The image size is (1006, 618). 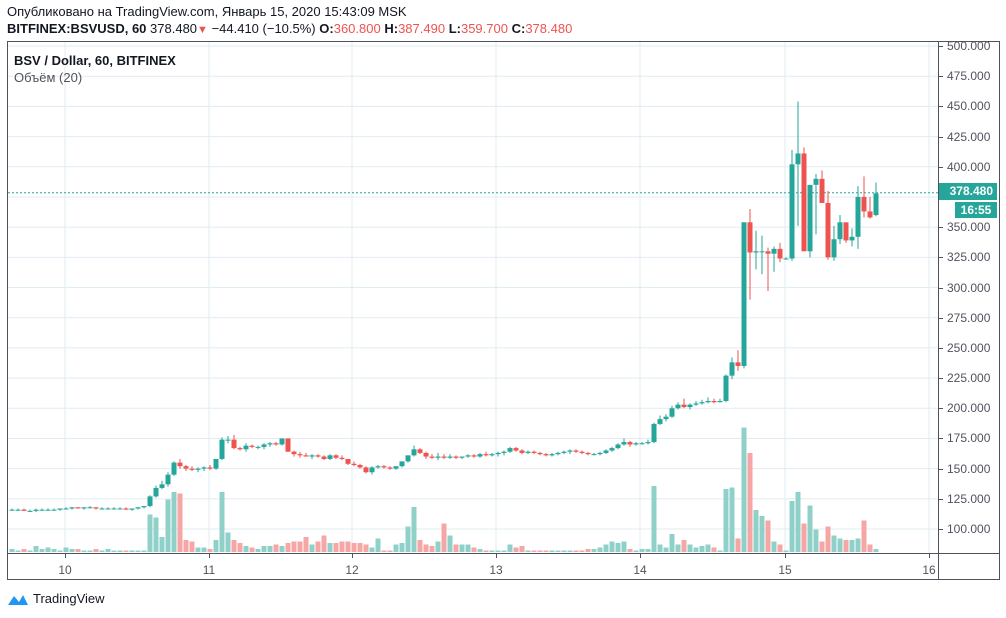 What do you see at coordinates (48, 77) in the screenshot?
I see `volume-indicator-label: Объём (20)` at bounding box center [48, 77].